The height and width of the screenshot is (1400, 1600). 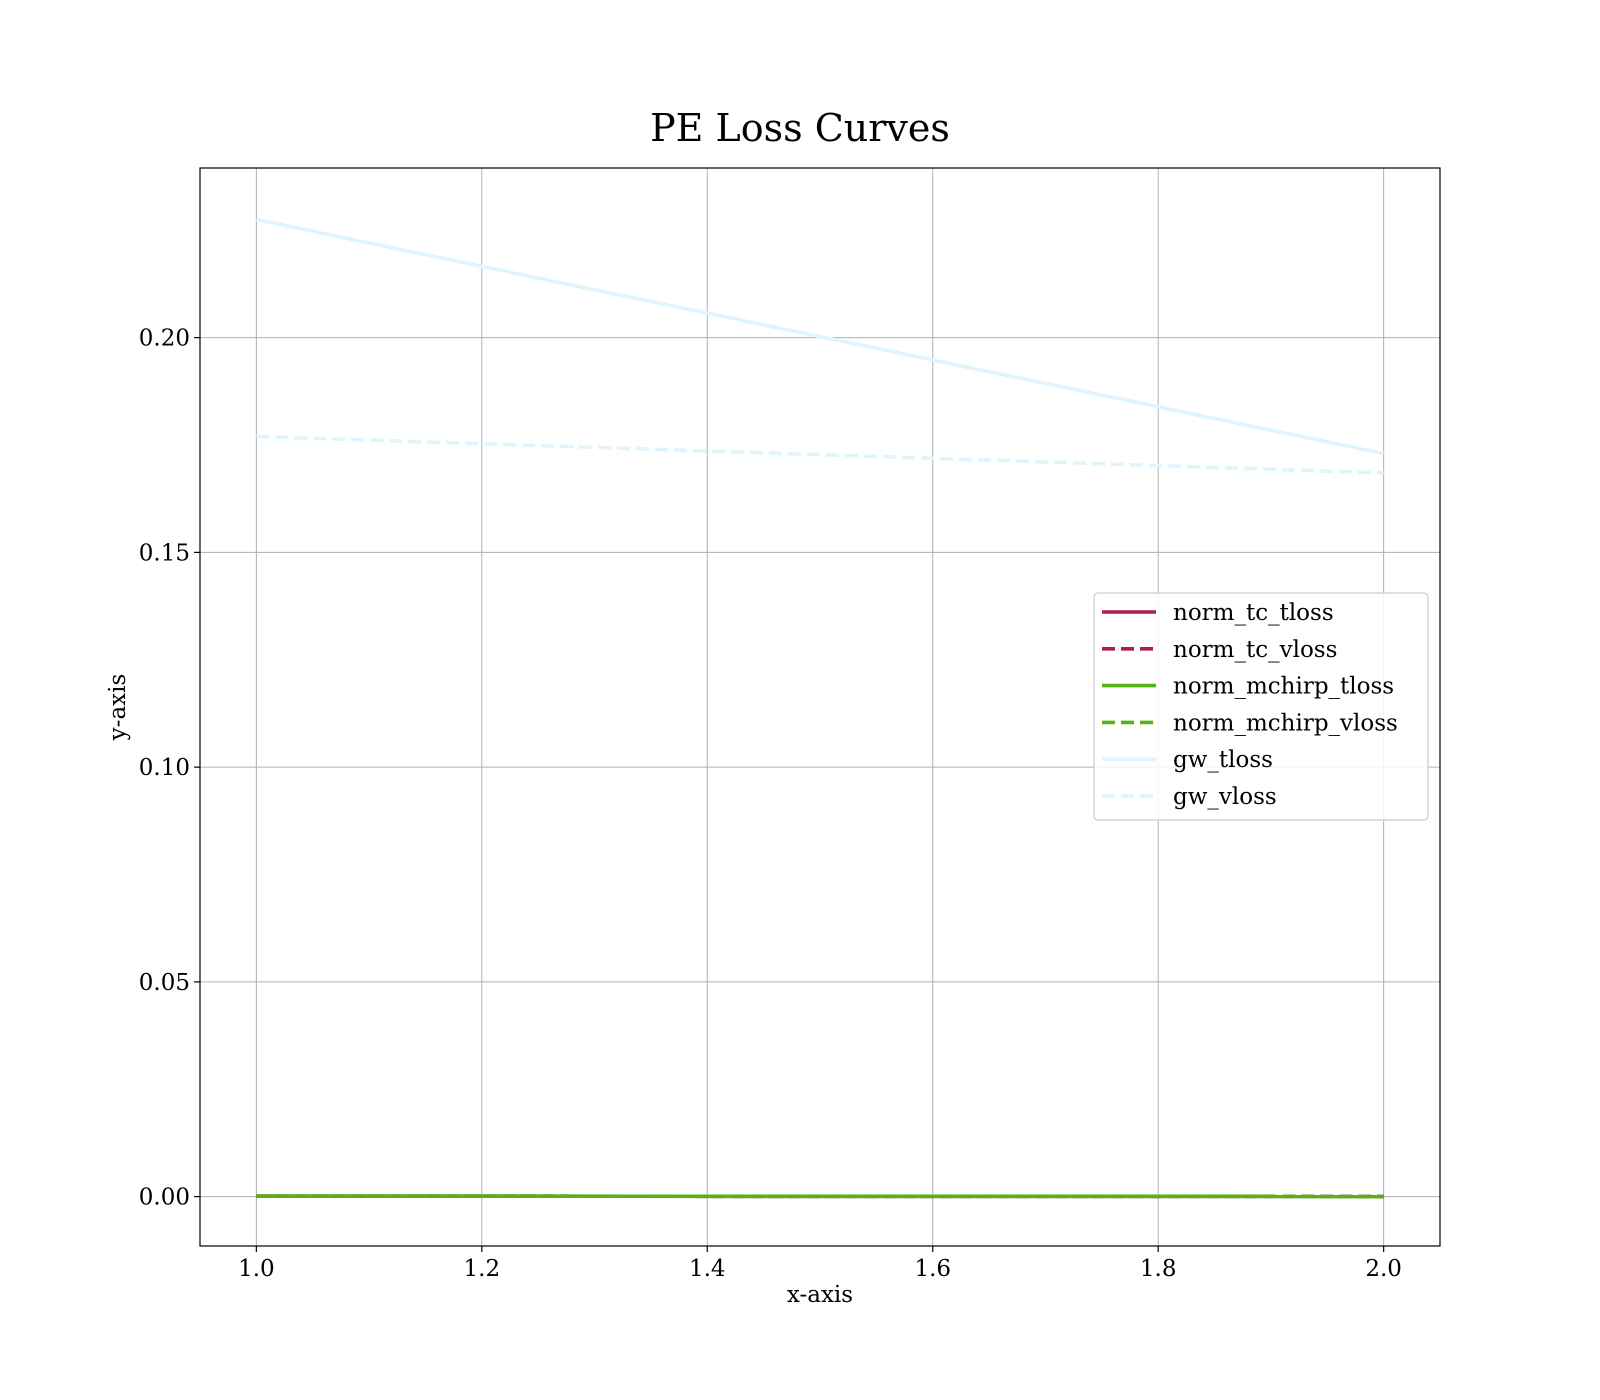 I want to click on y-tick-label: 0.15, so click(x=164, y=553).